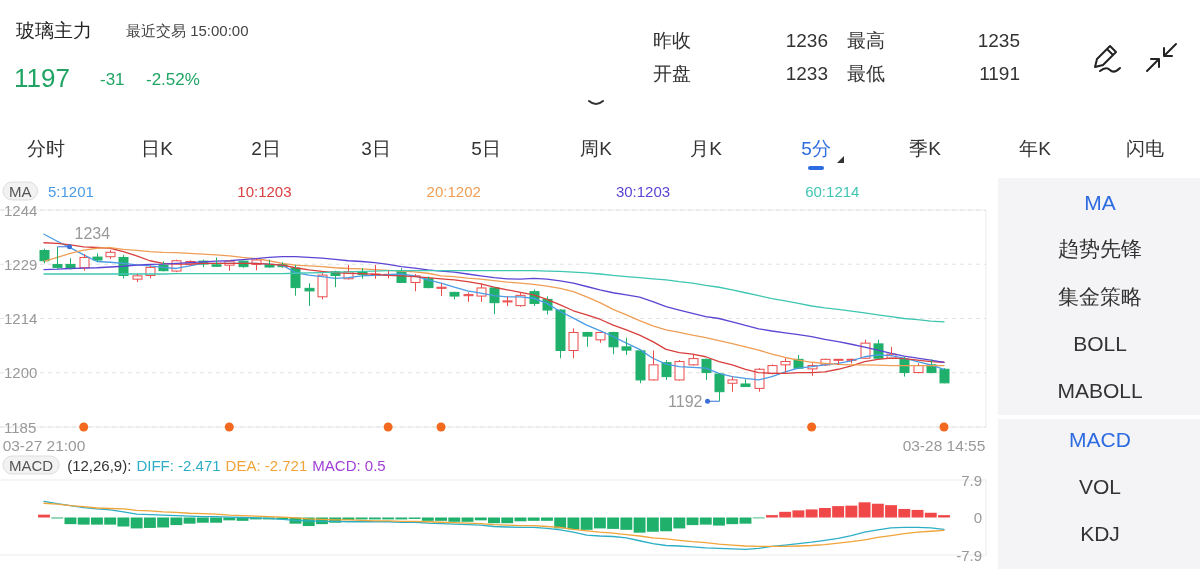 This screenshot has width=1200, height=569. I want to click on annotation: 2日, so click(266, 148).